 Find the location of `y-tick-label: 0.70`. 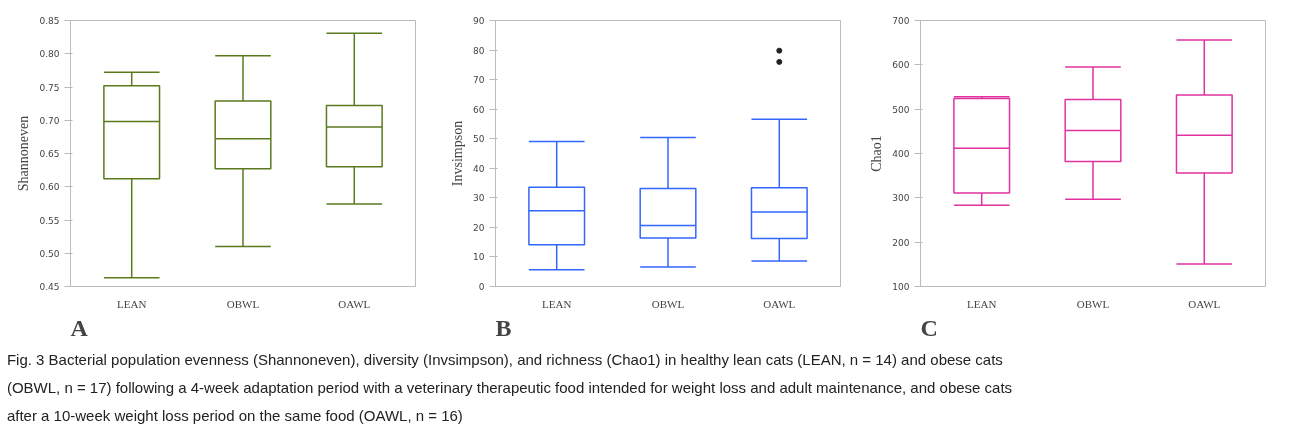

y-tick-label: 0.70 is located at coordinates (49, 120).